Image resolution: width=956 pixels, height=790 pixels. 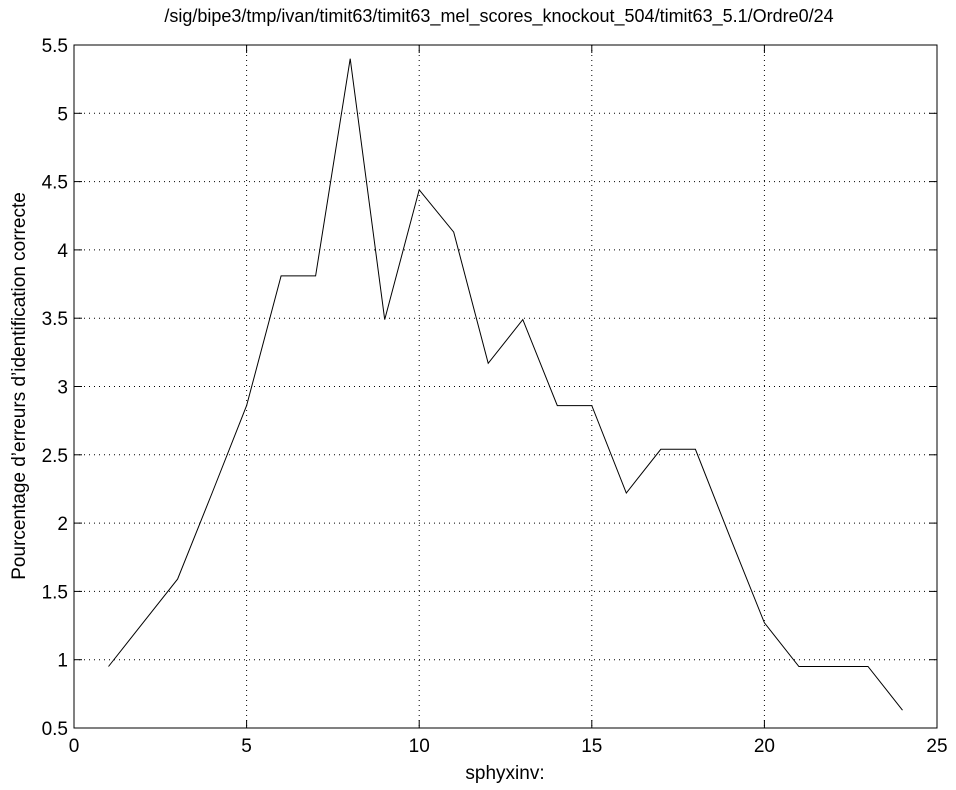 What do you see at coordinates (62, 114) in the screenshot?
I see `y-tick-label: 5` at bounding box center [62, 114].